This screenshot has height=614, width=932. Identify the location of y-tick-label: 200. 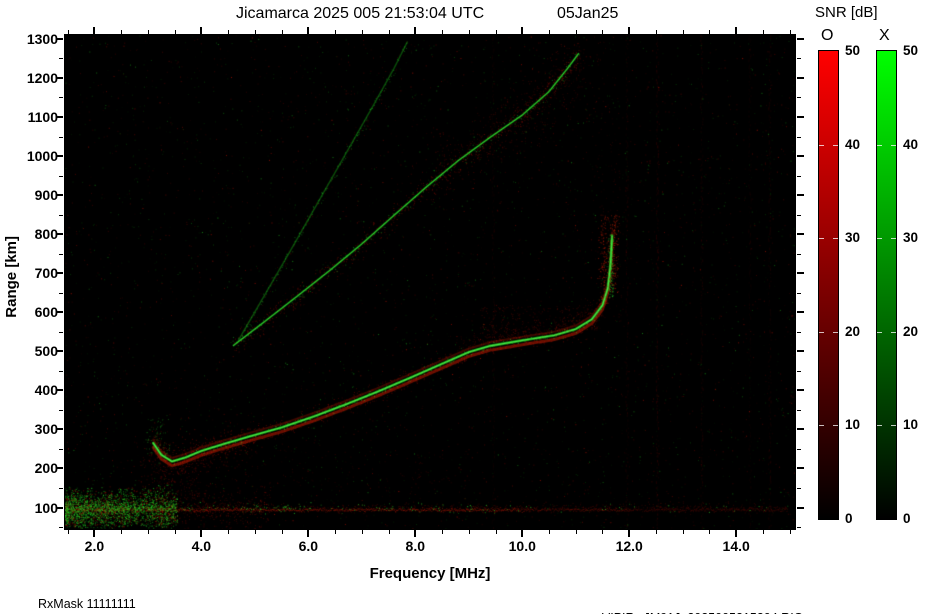
(46, 468).